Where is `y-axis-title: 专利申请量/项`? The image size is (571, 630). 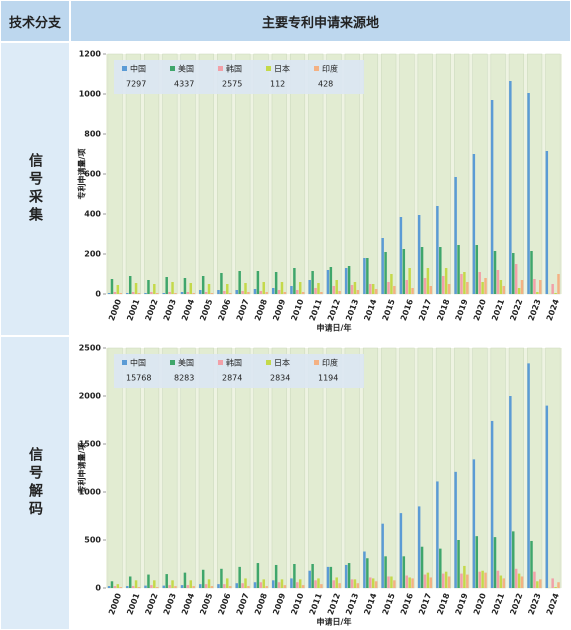
y-axis-title: 专利申请量/项 is located at coordinates (82, 468).